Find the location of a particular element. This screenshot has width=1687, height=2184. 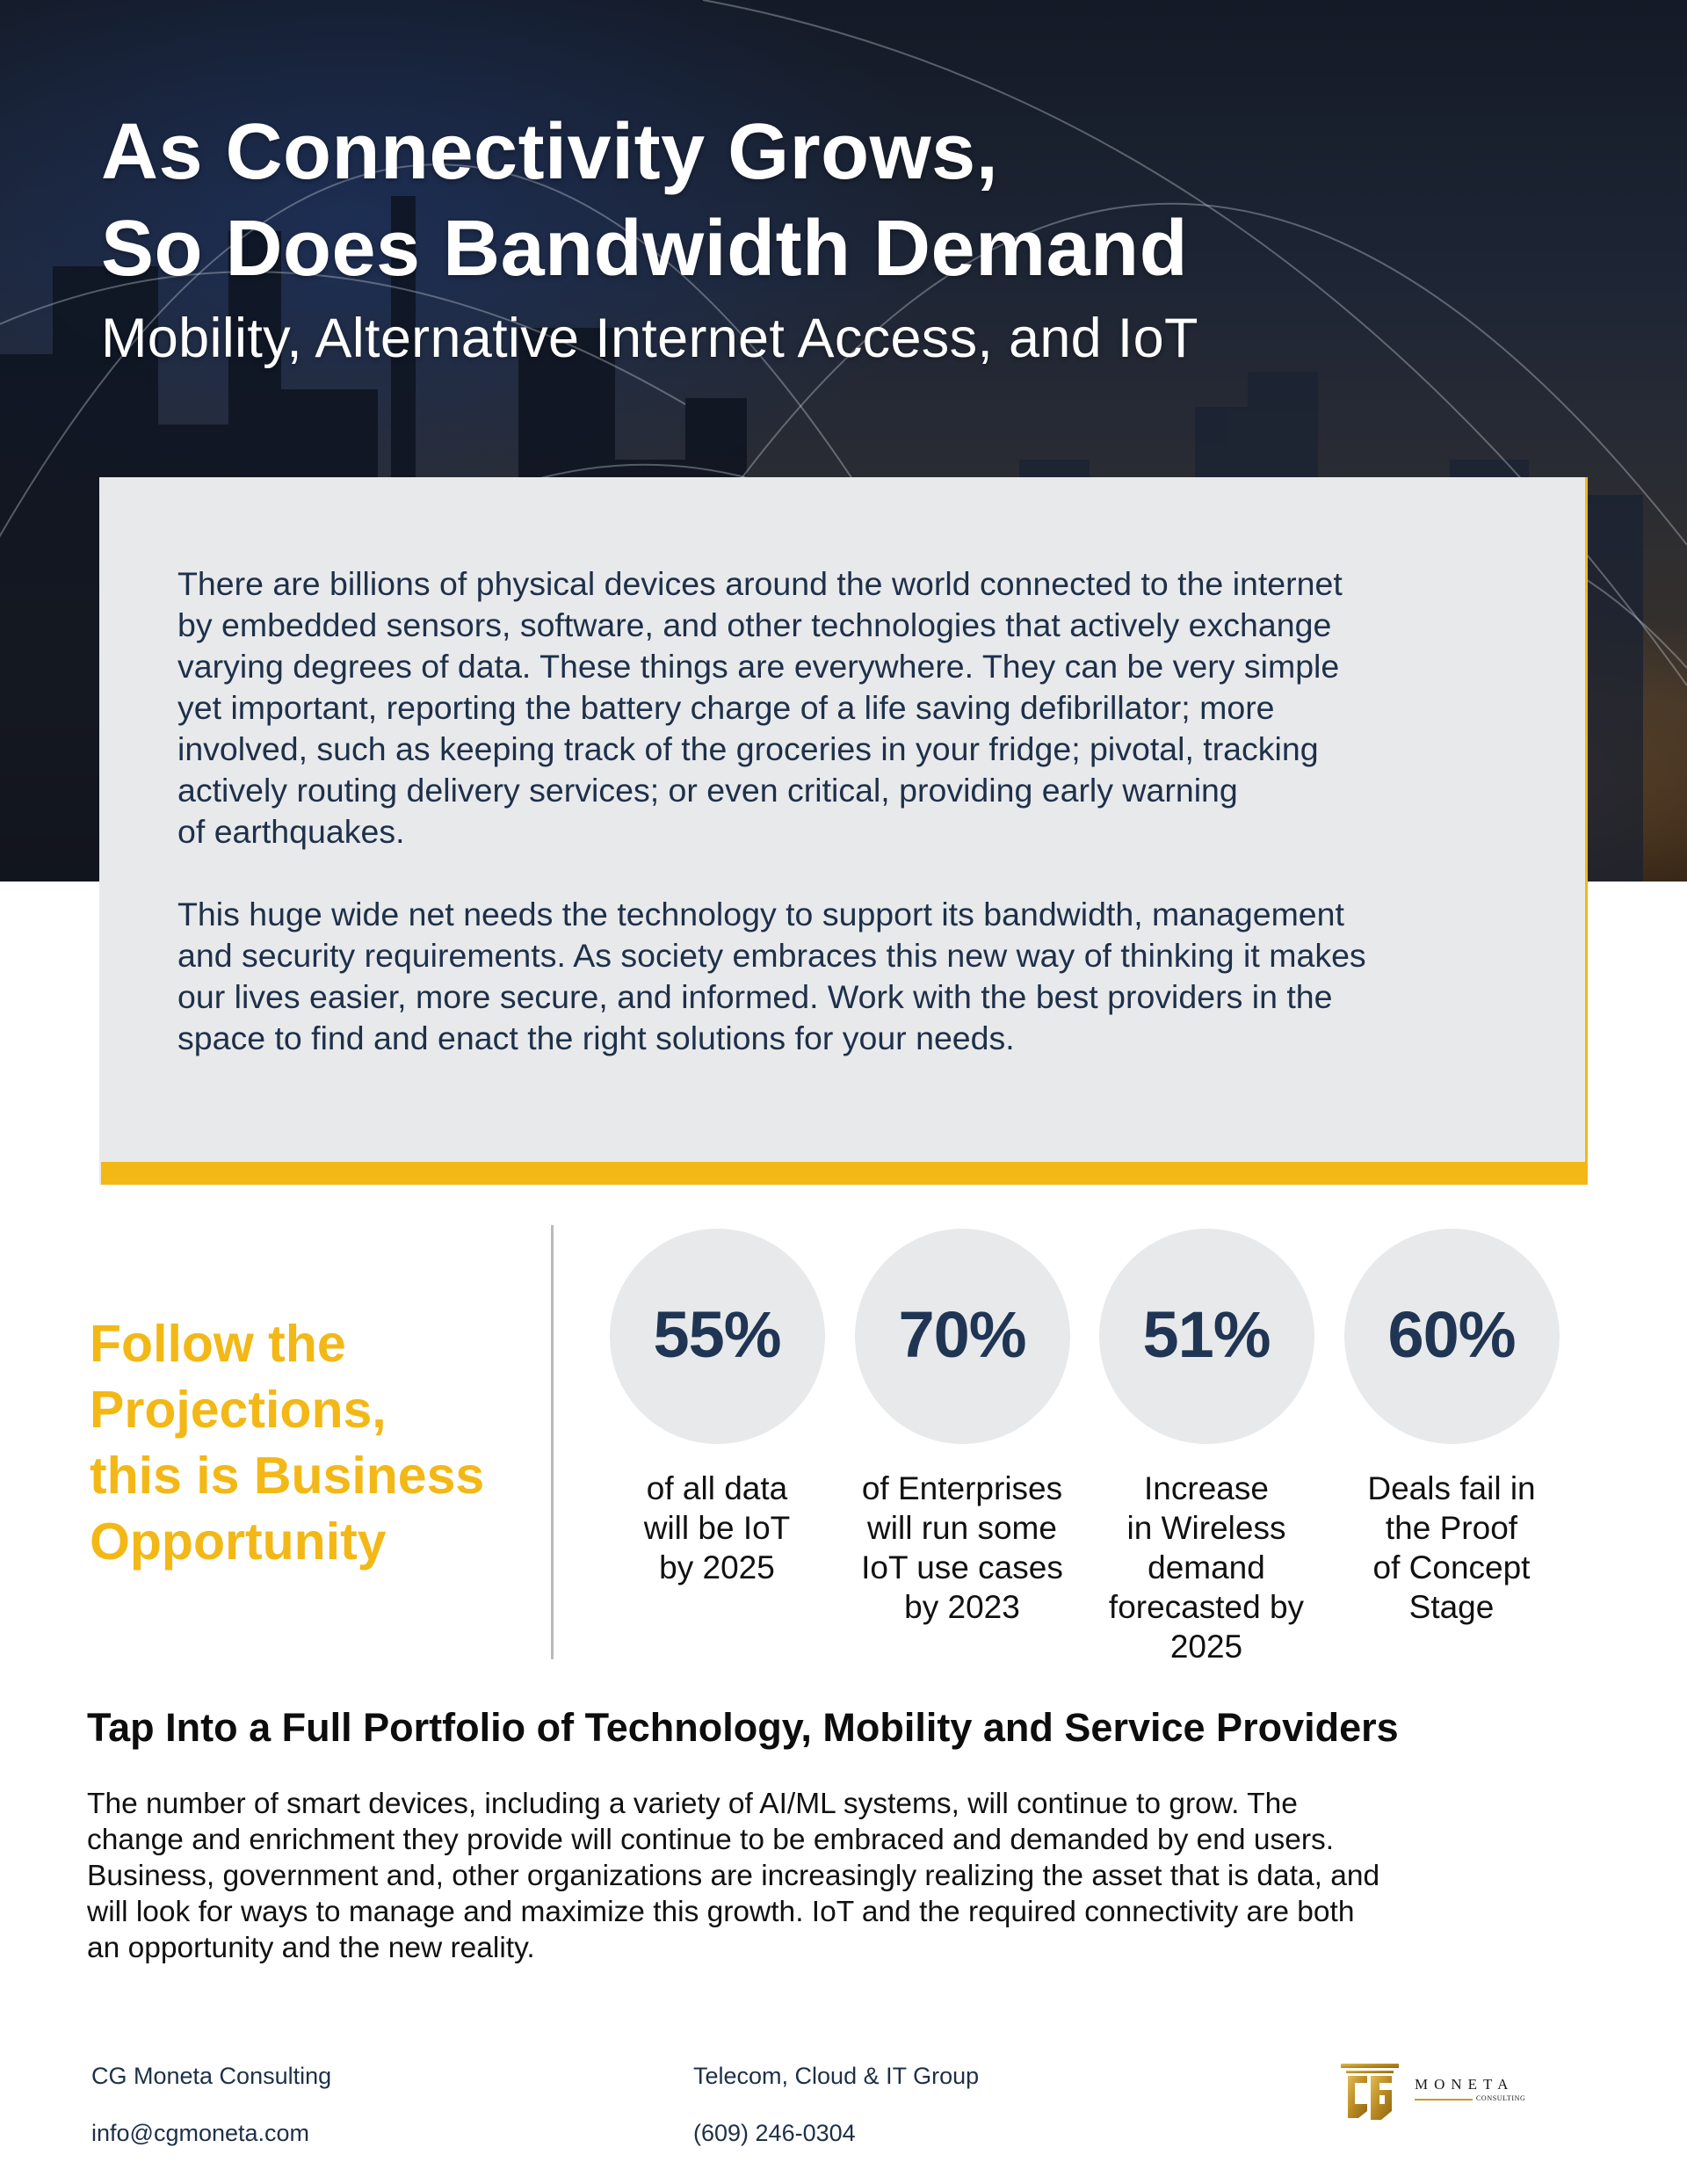

email-link: info@cgmoneta.com is located at coordinates (200, 2133).